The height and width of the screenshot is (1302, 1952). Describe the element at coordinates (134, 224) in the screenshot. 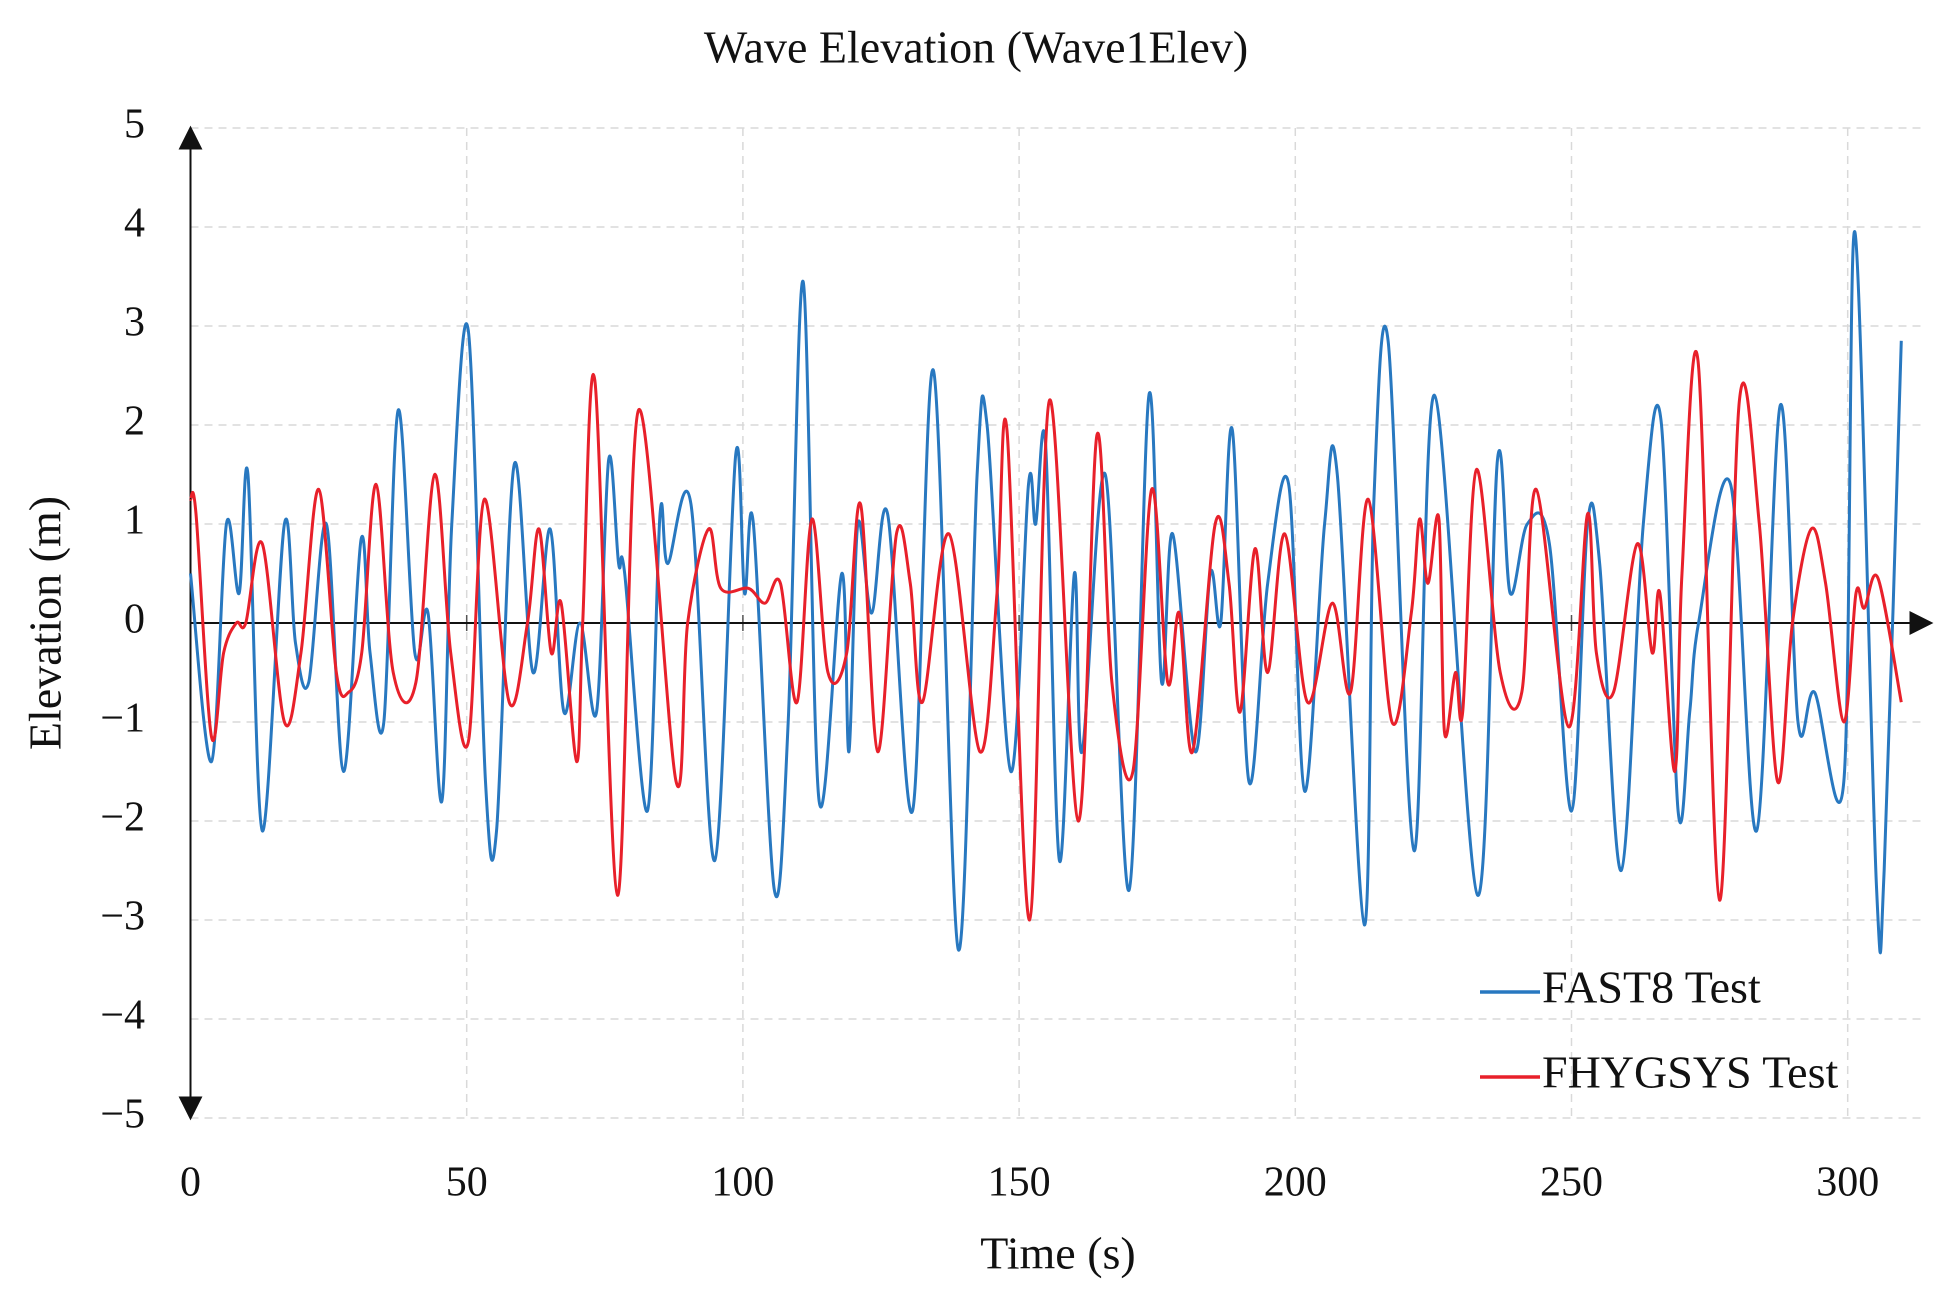

I see `y-tick-label: 4` at that location.